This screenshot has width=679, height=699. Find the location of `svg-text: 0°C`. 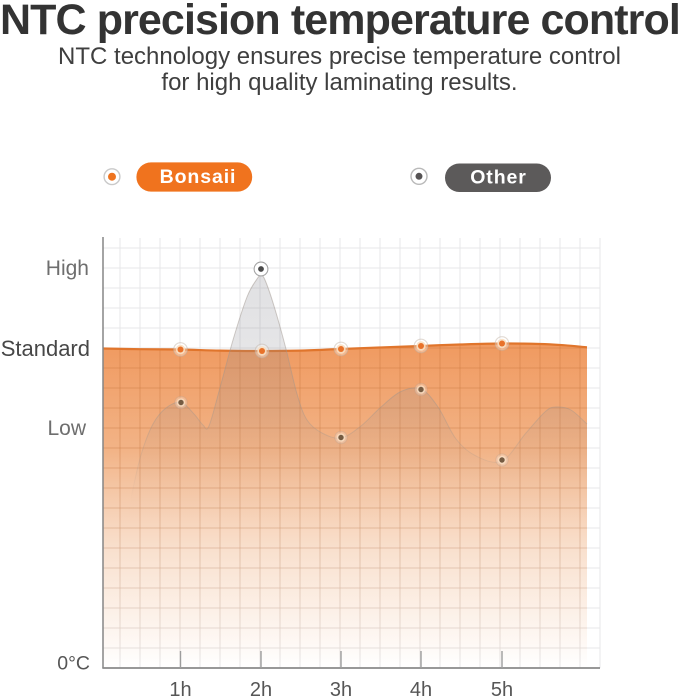

svg-text: 0°C is located at coordinates (73, 664).